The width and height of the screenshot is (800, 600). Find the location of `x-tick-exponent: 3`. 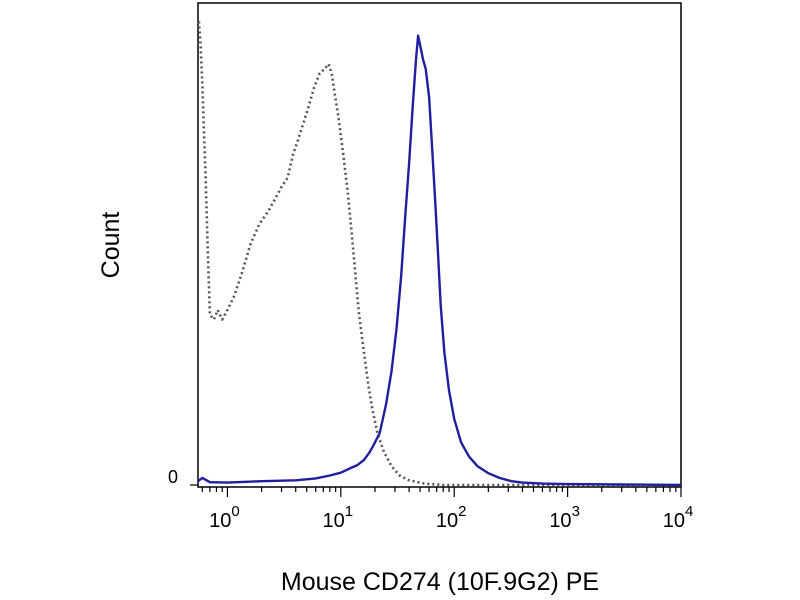

x-tick-exponent: 3 is located at coordinates (576, 511).